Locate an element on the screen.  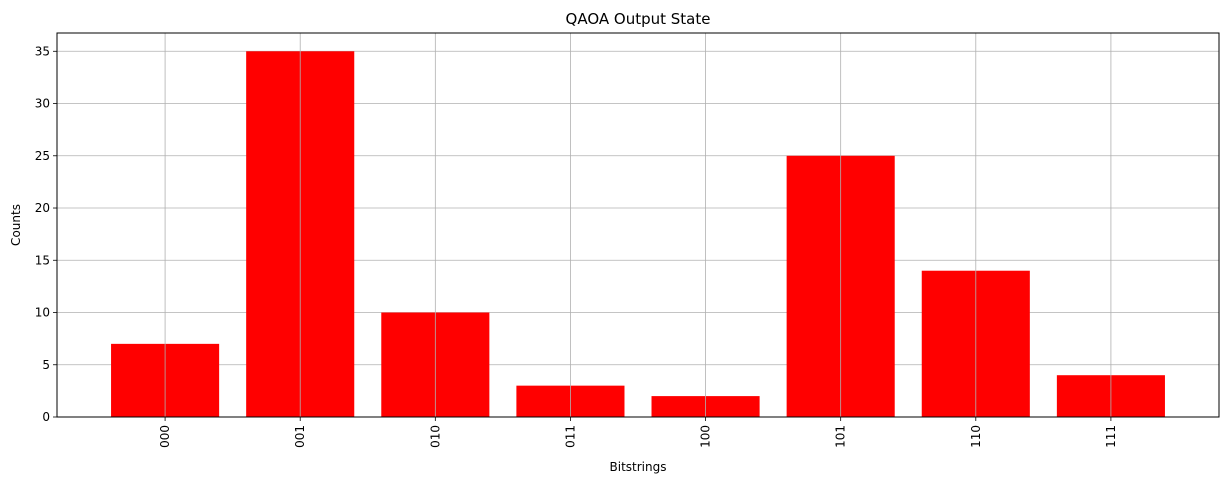
y-tick-label: 15 is located at coordinates (42, 260).